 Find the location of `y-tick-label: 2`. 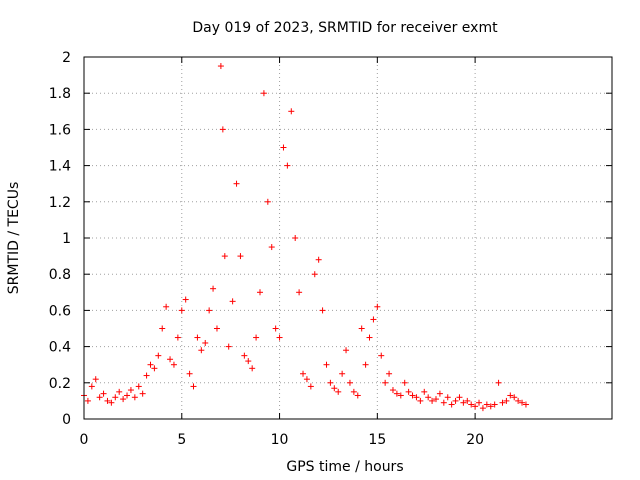

y-tick-label: 2 is located at coordinates (66, 58).